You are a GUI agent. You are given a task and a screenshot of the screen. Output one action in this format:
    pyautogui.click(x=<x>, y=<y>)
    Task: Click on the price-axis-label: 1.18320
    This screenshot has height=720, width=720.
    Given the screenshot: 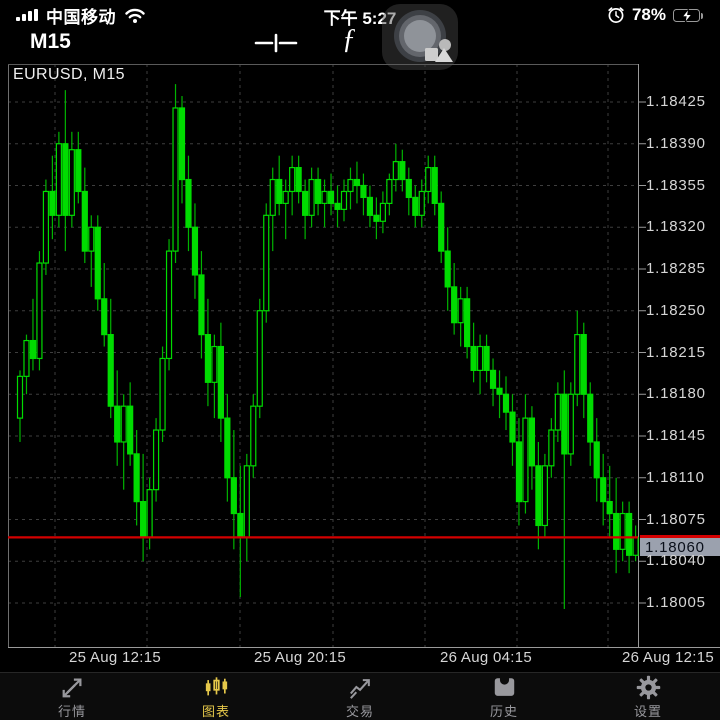 What is the action you would take?
    pyautogui.click(x=676, y=227)
    